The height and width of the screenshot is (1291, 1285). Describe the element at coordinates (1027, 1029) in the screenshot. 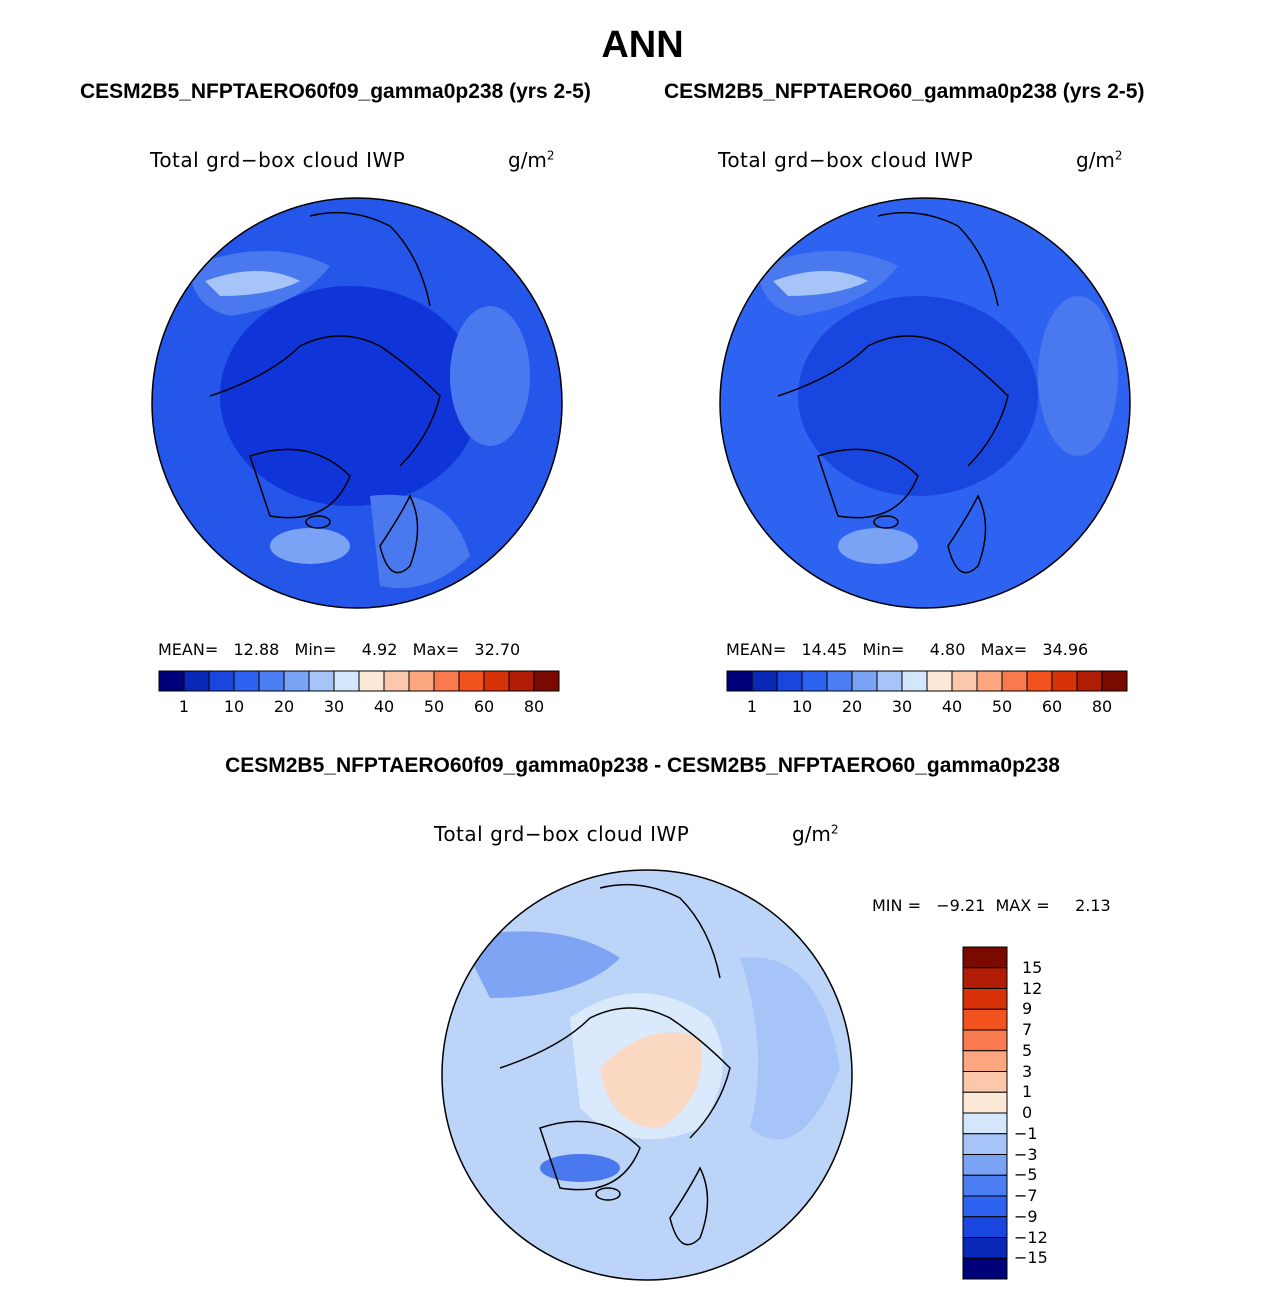

I see `colorbar-difference-tick-label: 7` at that location.